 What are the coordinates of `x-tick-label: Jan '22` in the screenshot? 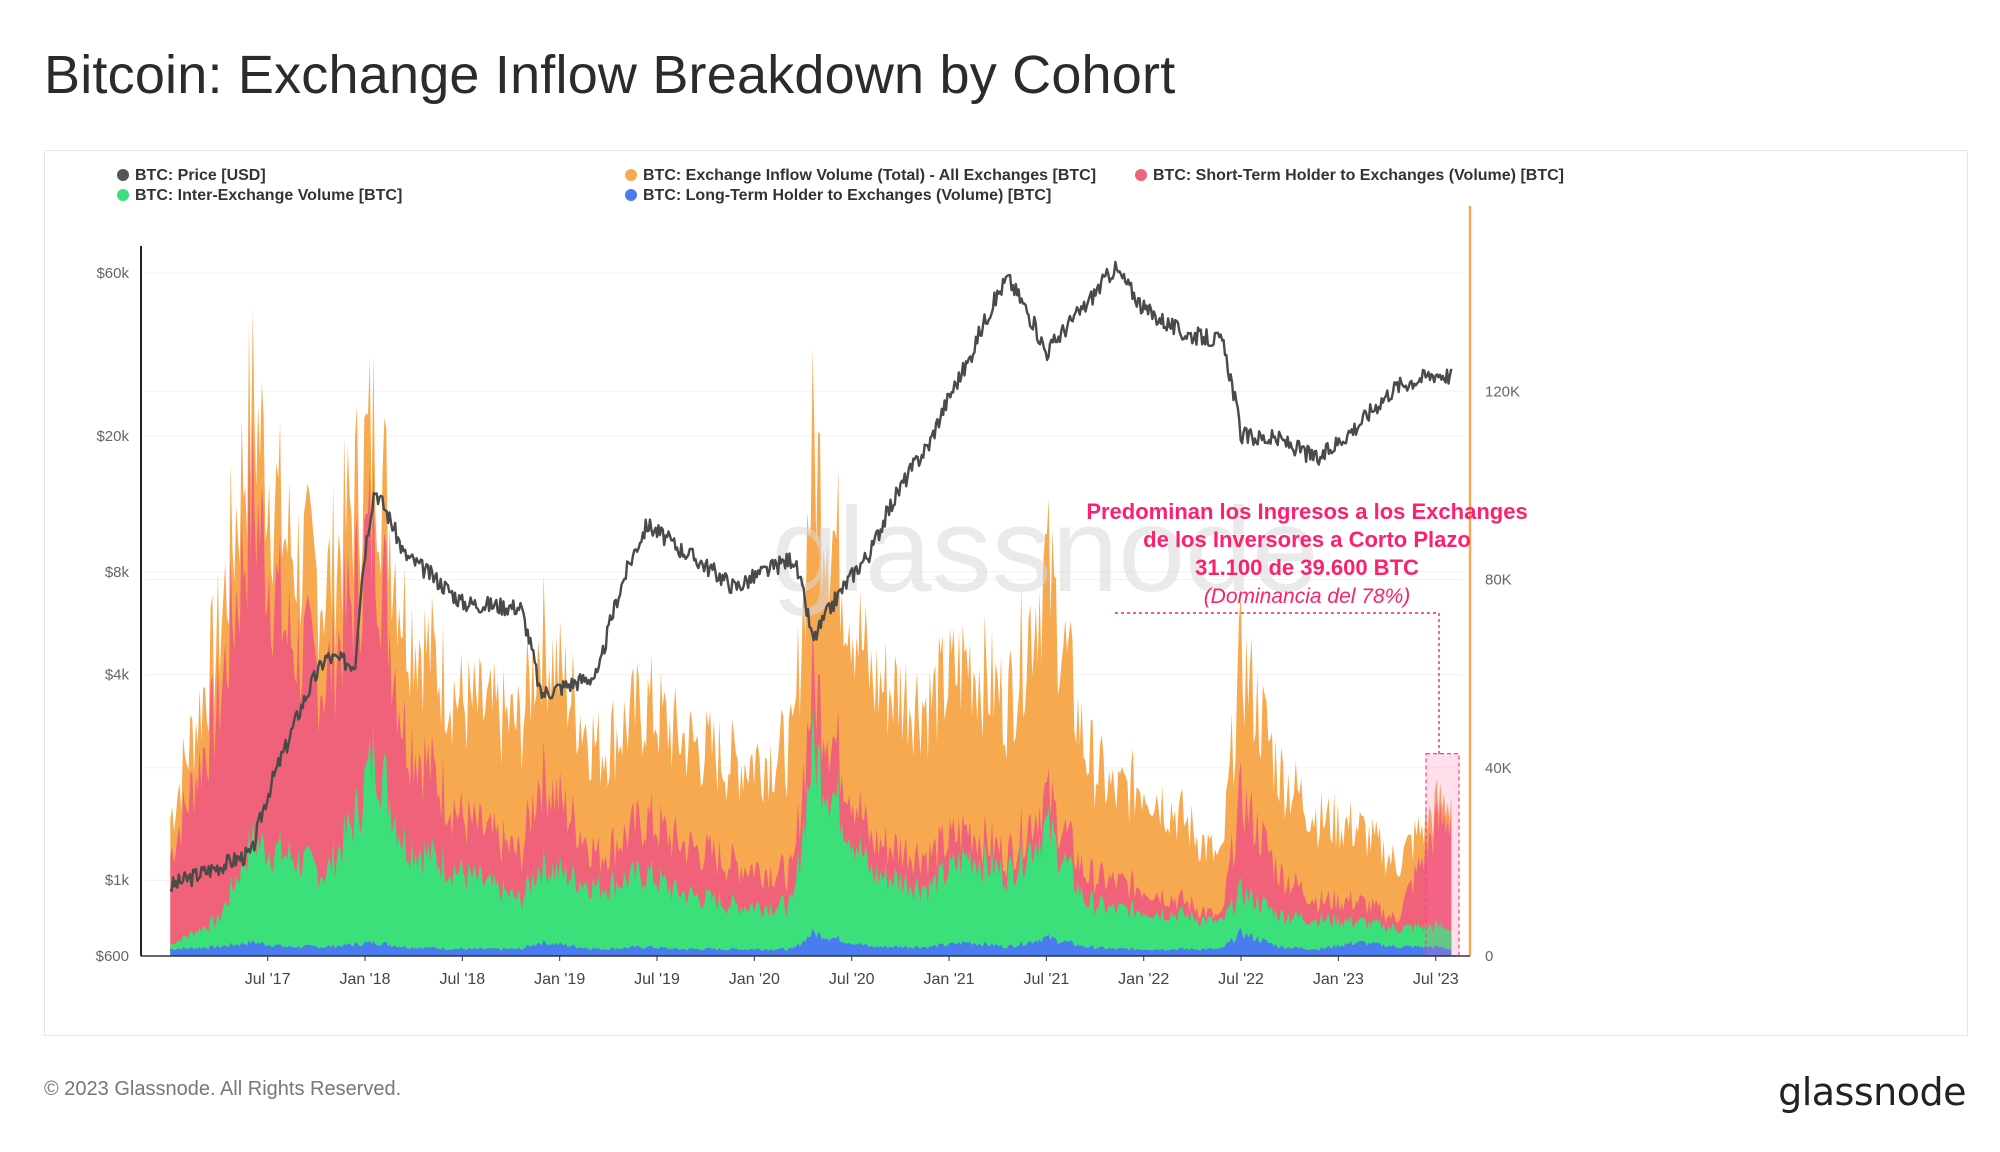 It's located at (1143, 979).